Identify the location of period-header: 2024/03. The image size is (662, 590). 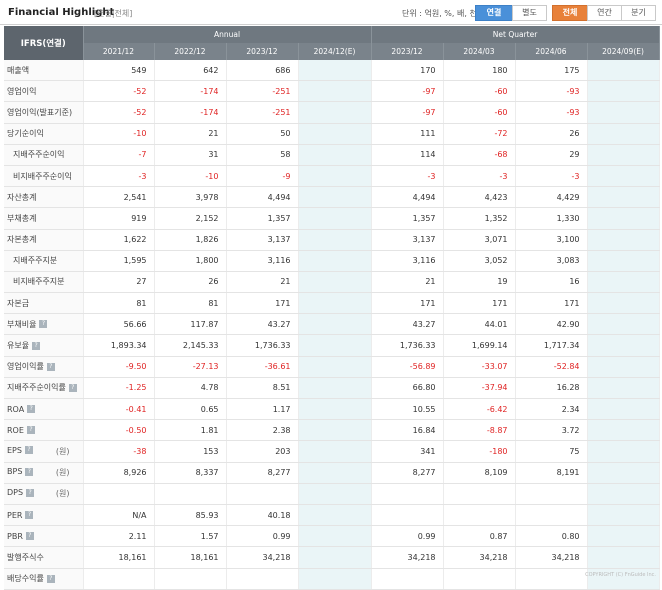
(479, 51).